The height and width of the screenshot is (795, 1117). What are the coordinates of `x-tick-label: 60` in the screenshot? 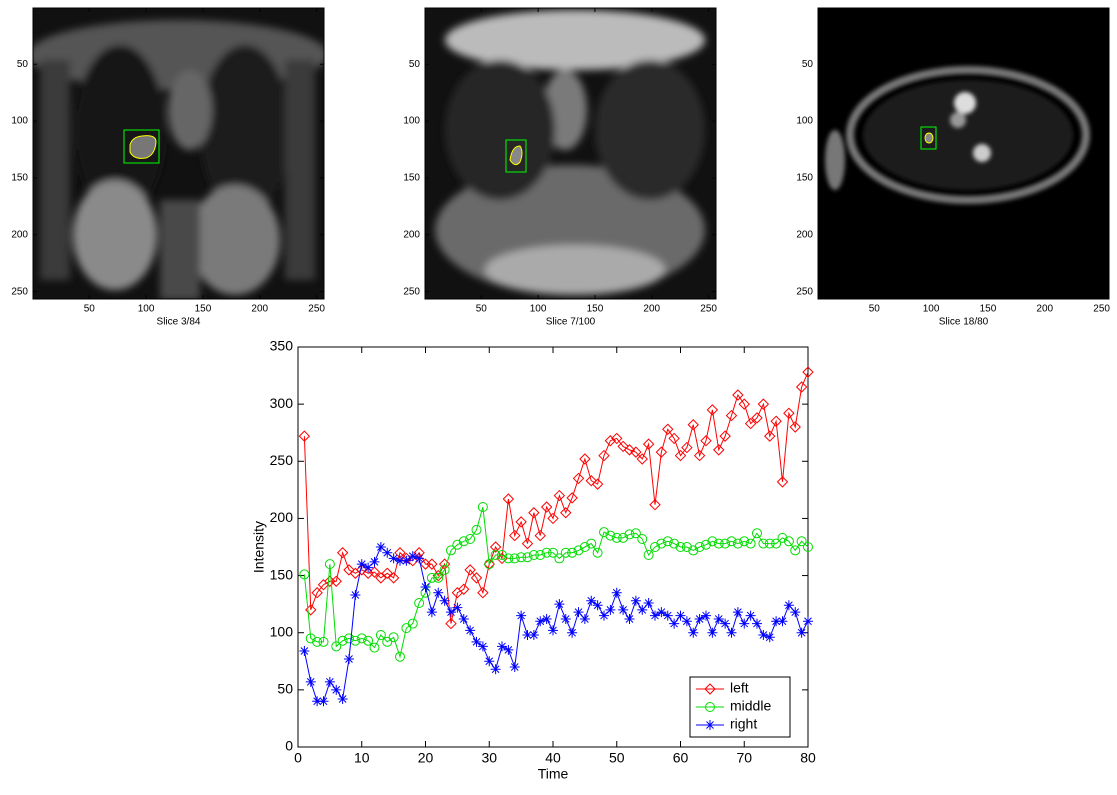 It's located at (681, 758).